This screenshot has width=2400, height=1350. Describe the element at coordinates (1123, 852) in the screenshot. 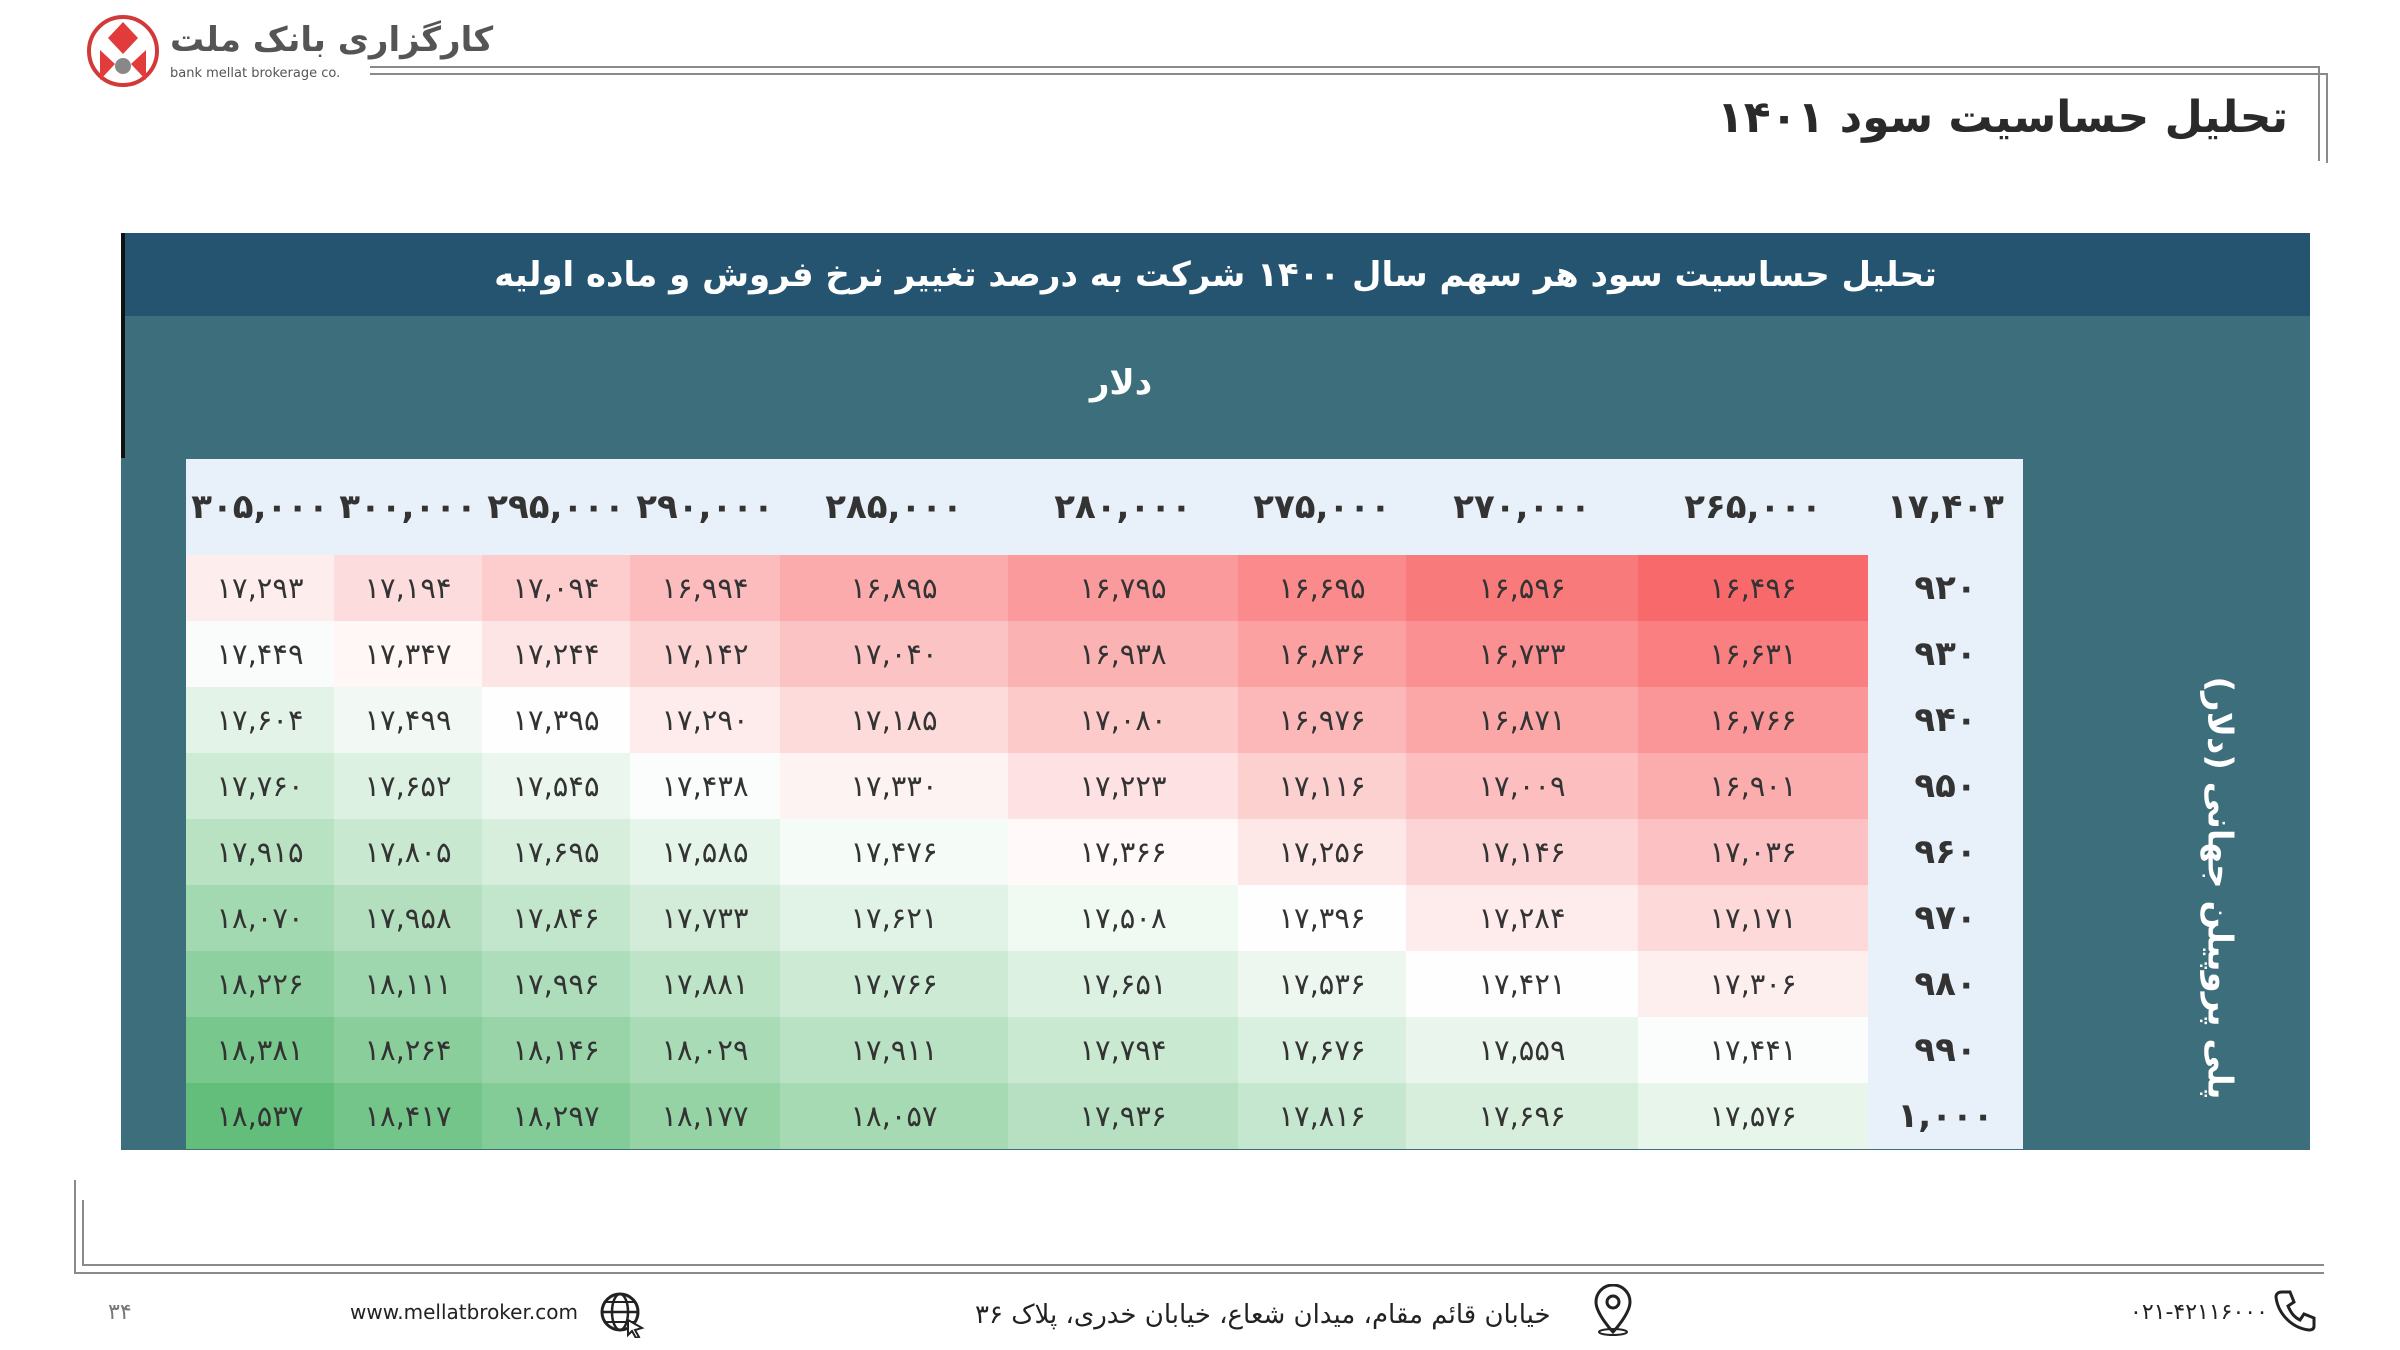

I see `table-cell: ۱۷,۳۶۶` at that location.